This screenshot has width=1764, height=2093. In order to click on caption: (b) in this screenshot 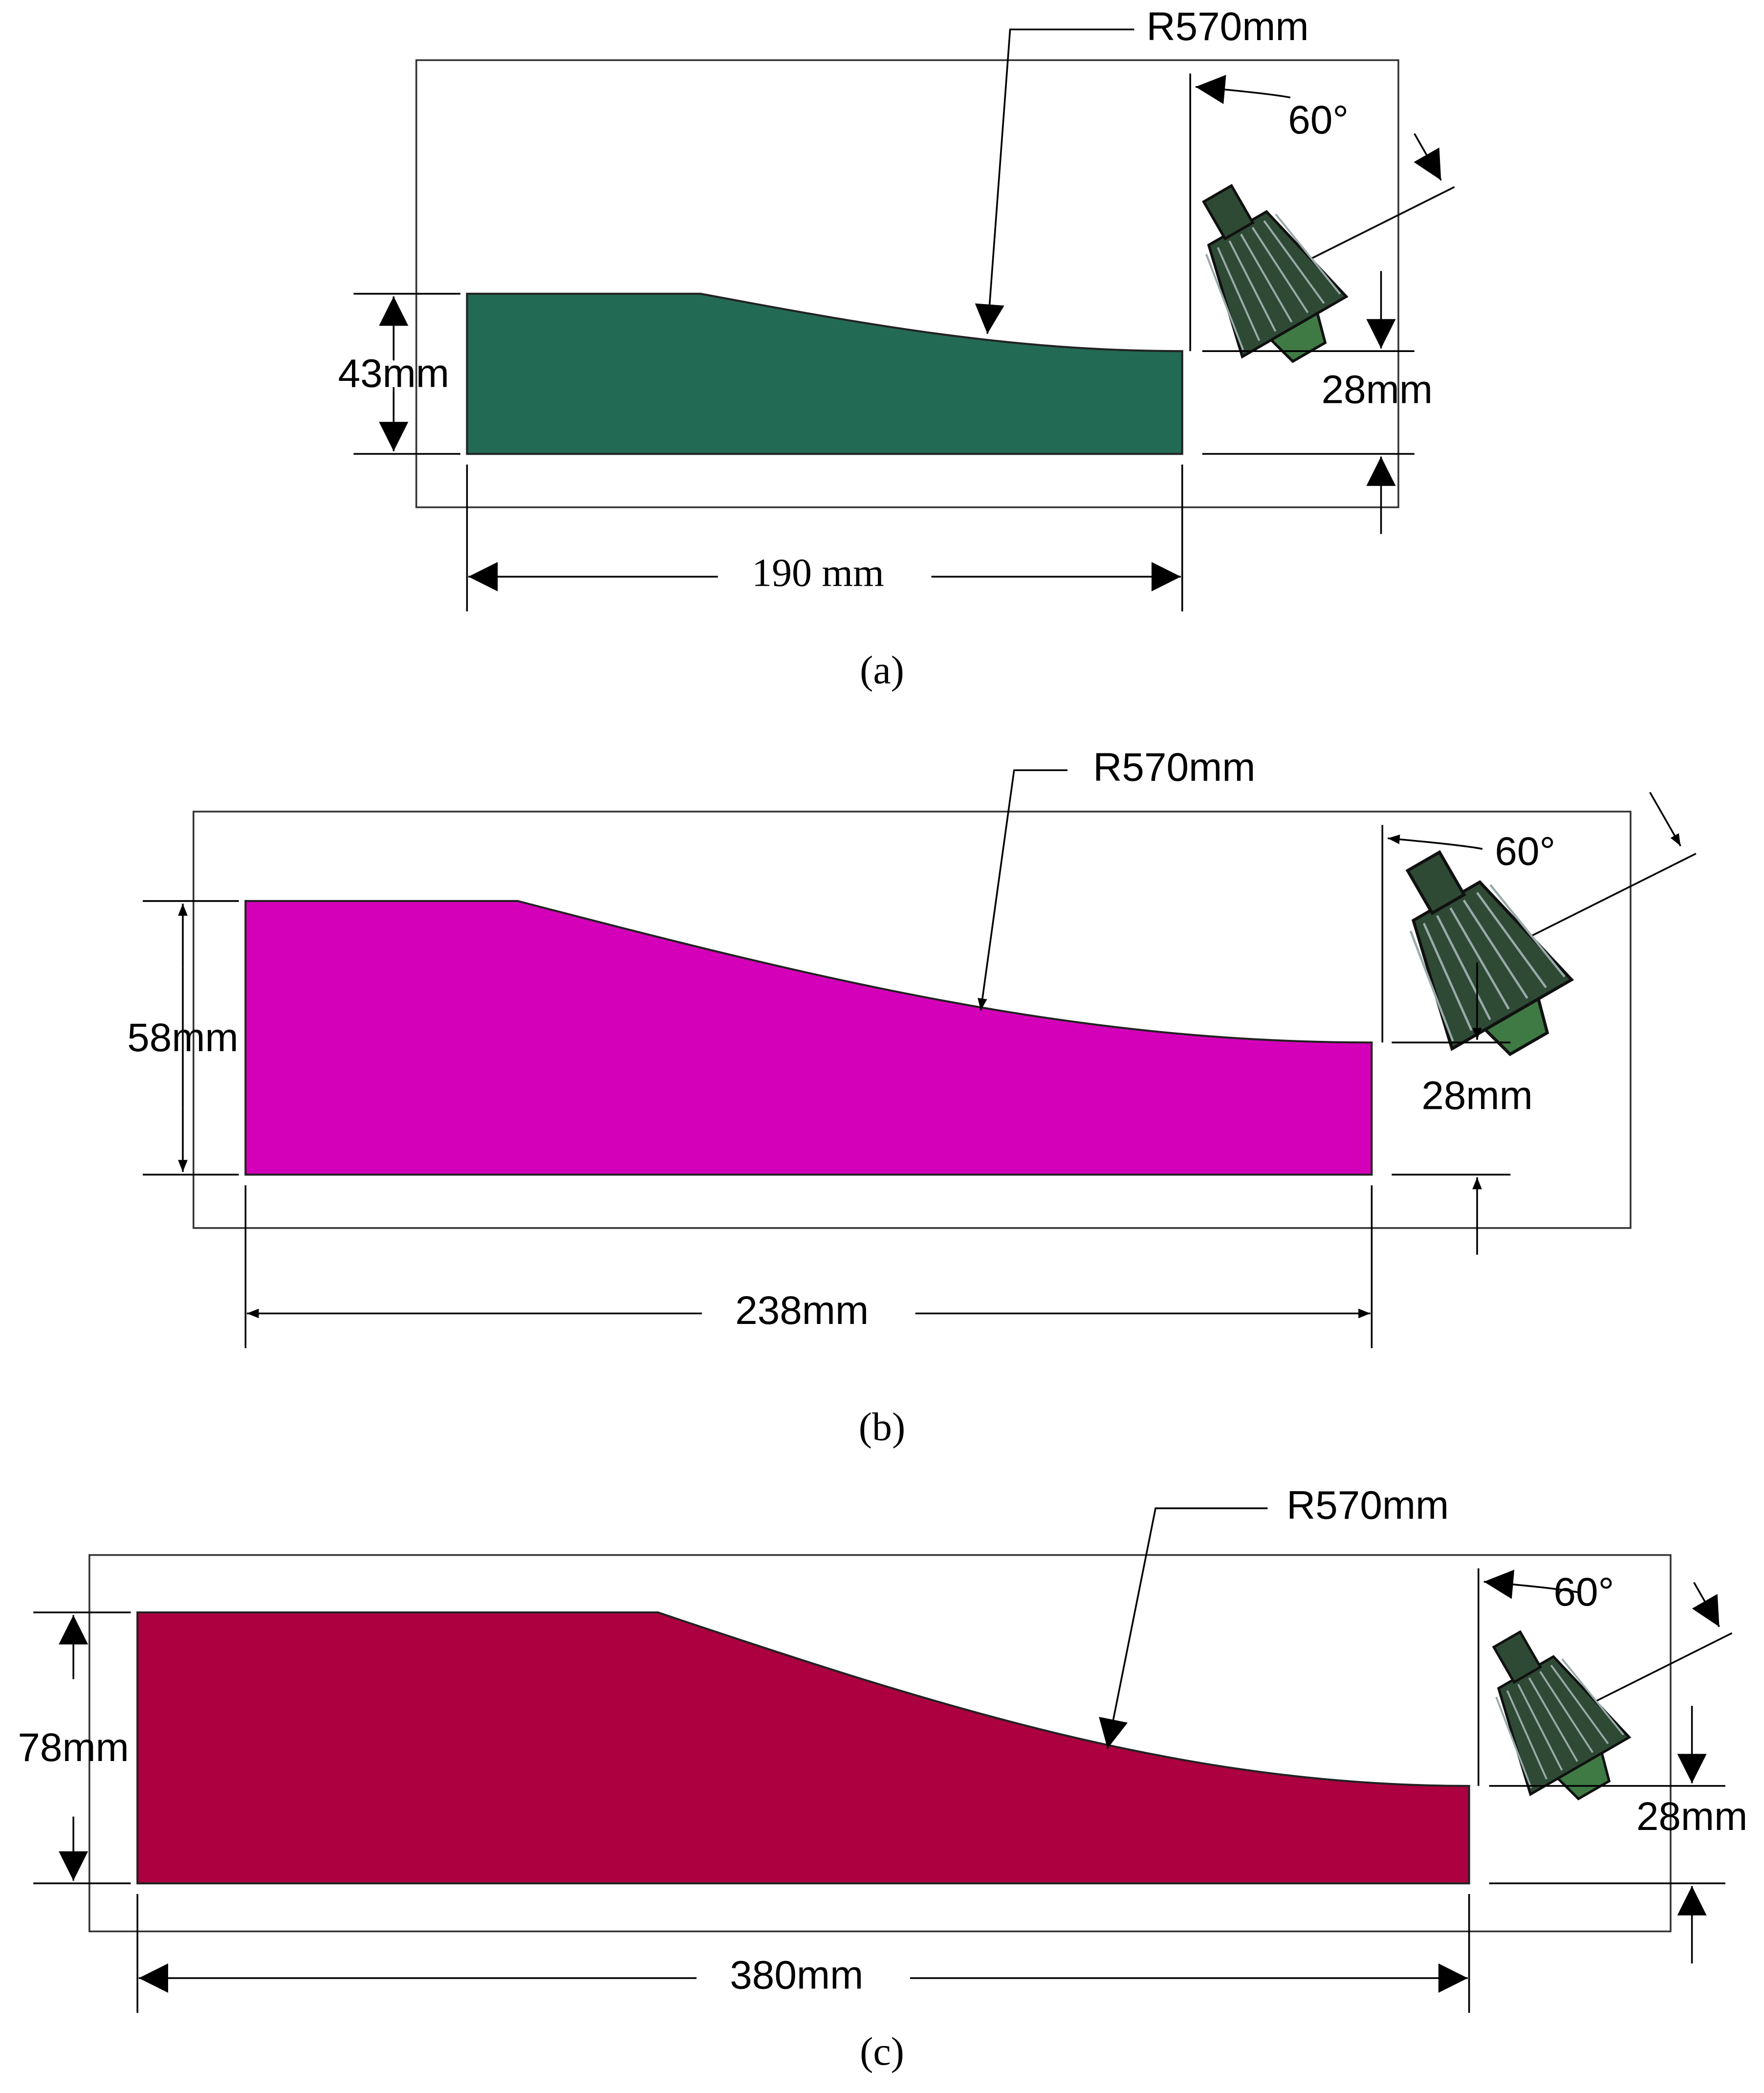, I will do `click(882, 1427)`.